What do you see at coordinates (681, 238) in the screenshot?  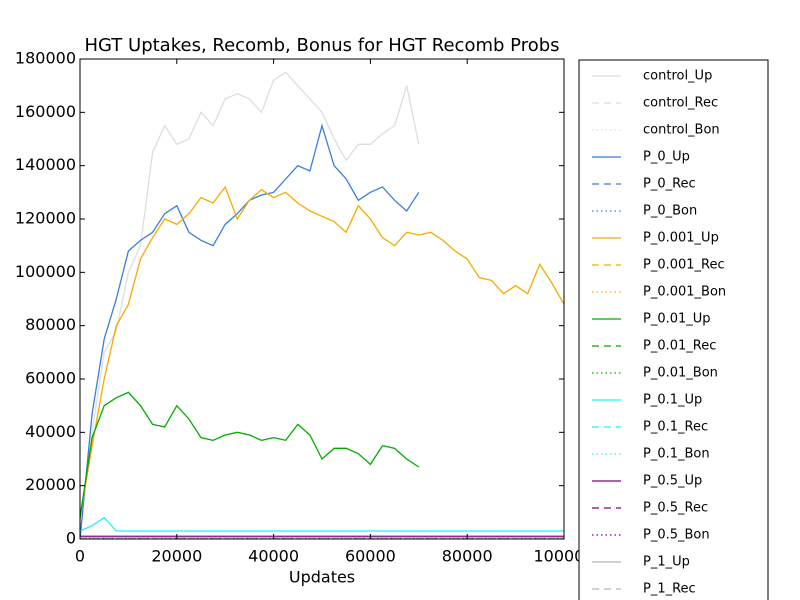 I see `legend-label: P_0.001_Up` at bounding box center [681, 238].